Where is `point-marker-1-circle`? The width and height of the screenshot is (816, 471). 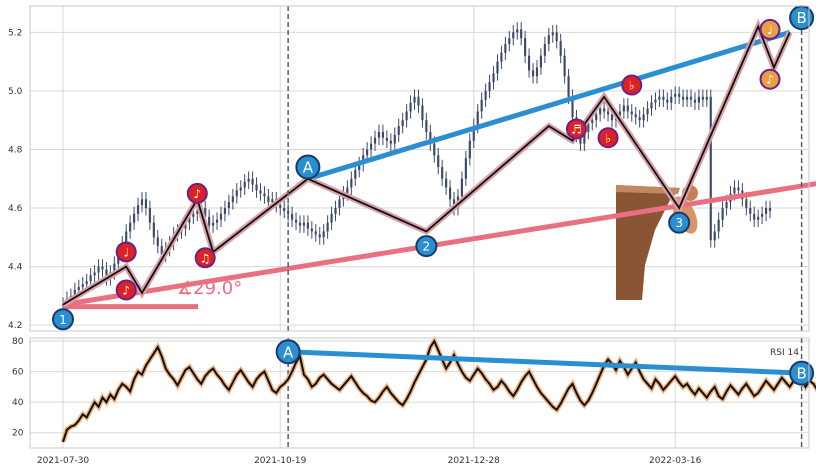
point-marker-1-circle is located at coordinates (63, 319).